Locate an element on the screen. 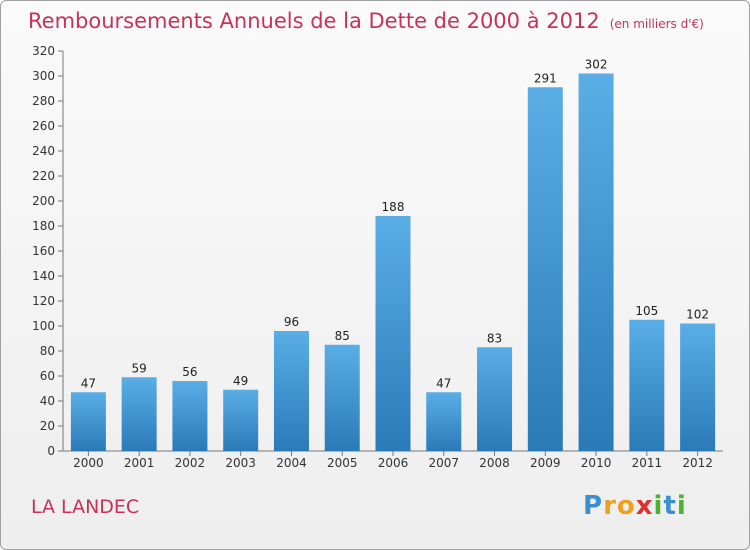  y-tick-label: 180 is located at coordinates (43, 226).